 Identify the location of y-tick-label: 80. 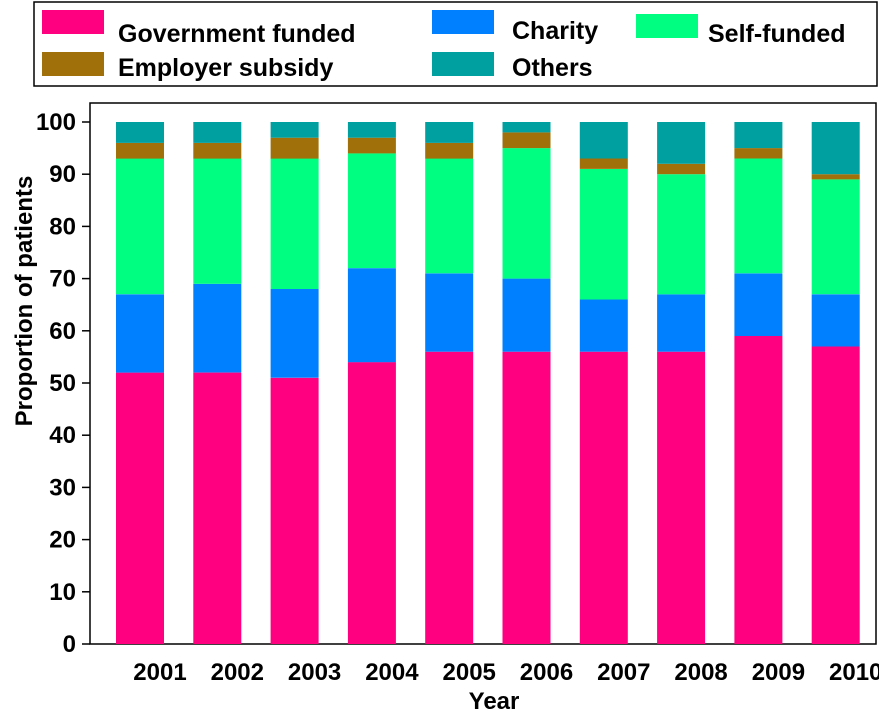
(62, 226).